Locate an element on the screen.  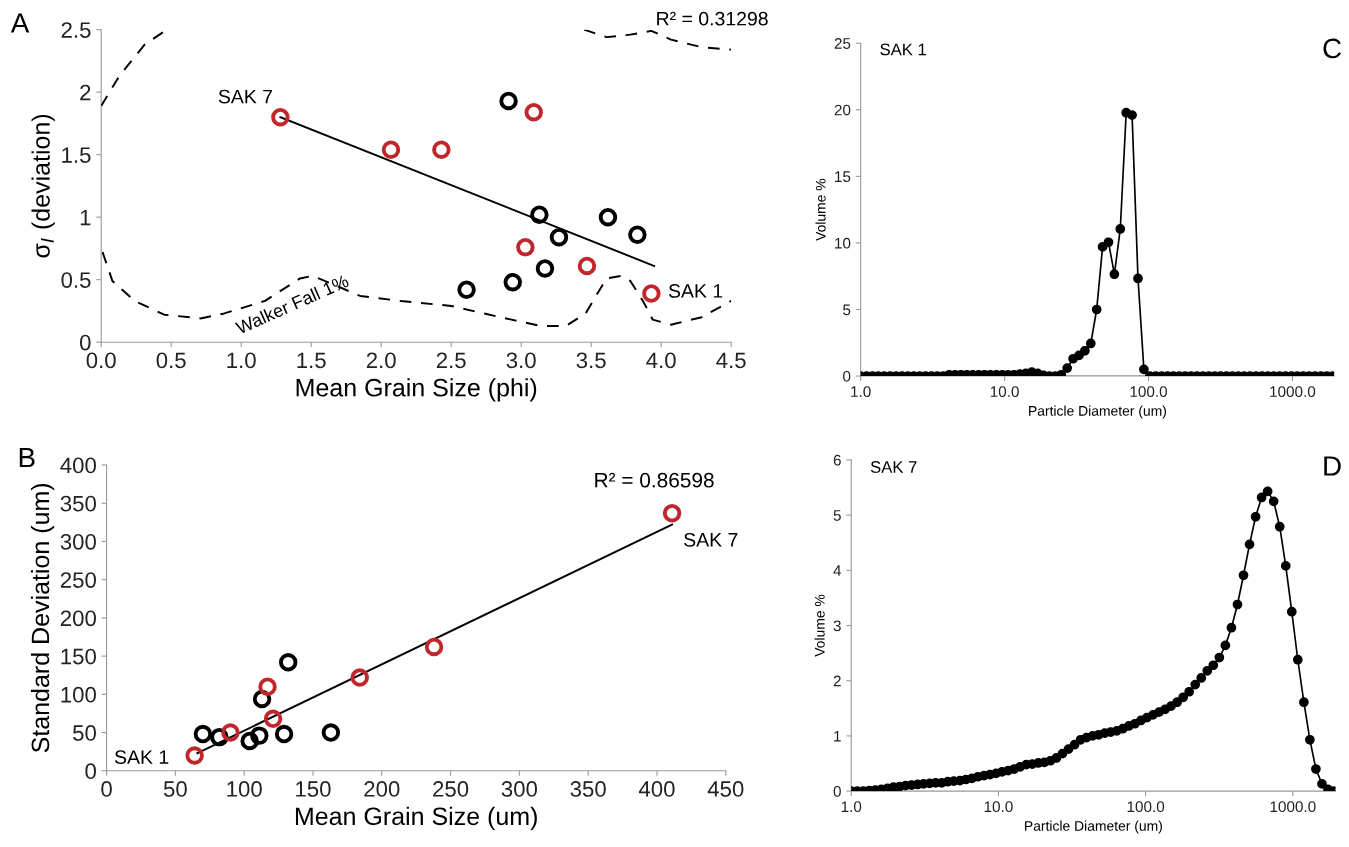
y-tick-label: 150 is located at coordinates (78, 656).